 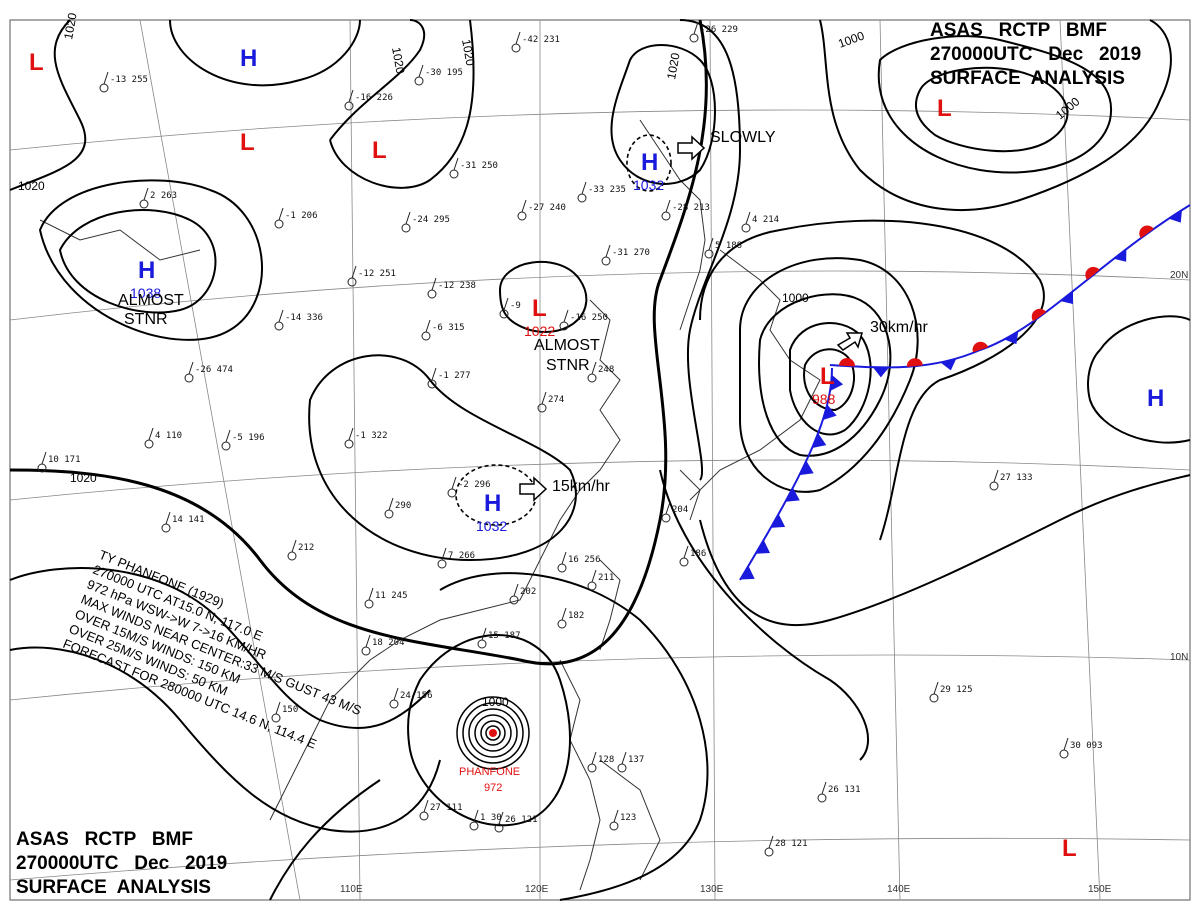 I want to click on isobar-1008-ty, so click(x=574, y=736).